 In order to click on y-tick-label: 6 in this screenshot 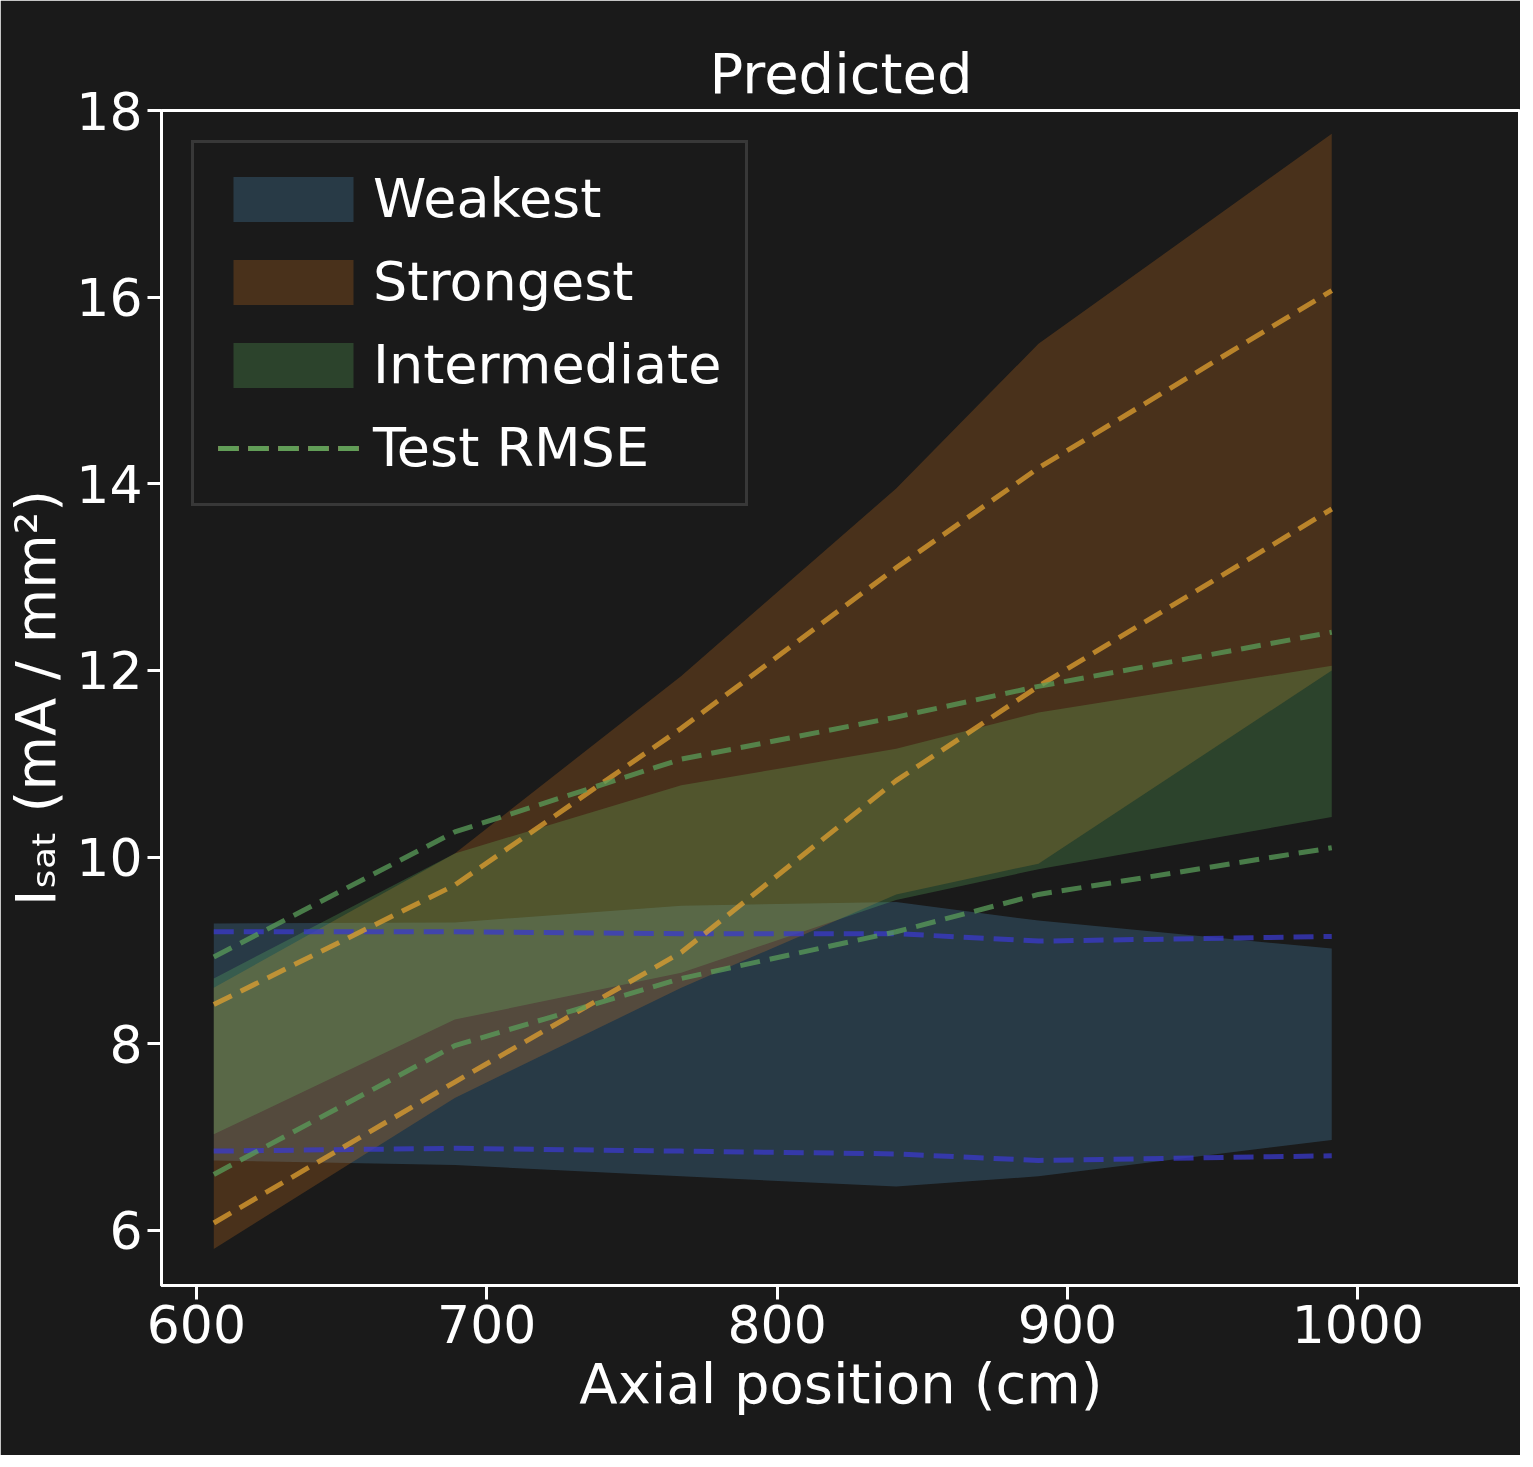, I will do `click(126, 1231)`.